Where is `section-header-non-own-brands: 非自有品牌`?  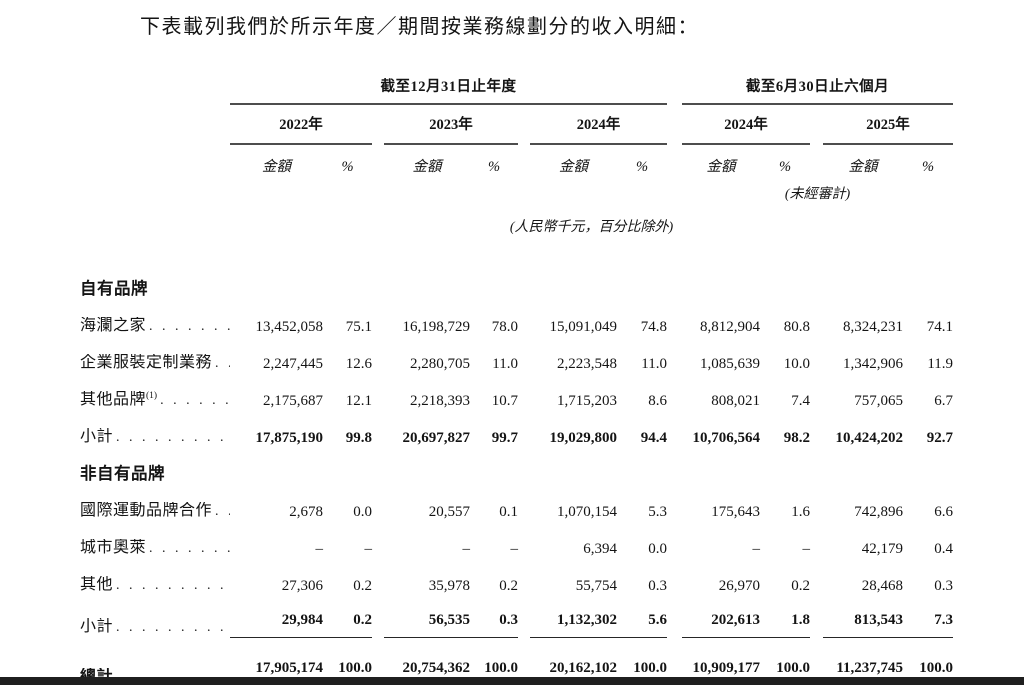
section-header-non-own-brands: 非自有品牌 is located at coordinates (122, 474).